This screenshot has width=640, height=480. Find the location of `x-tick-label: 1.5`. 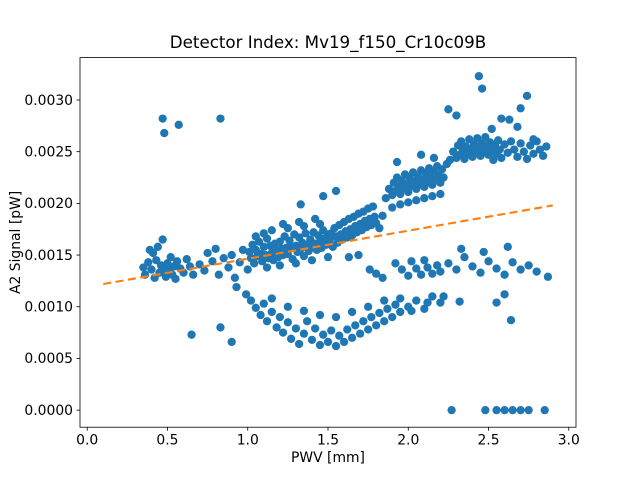

x-tick-label: 1.5 is located at coordinates (328, 441).